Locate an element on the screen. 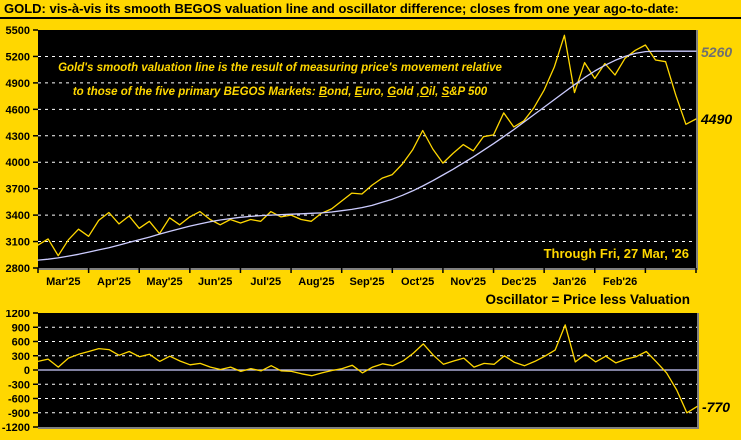  svg-text: Aug'25 is located at coordinates (316, 282).